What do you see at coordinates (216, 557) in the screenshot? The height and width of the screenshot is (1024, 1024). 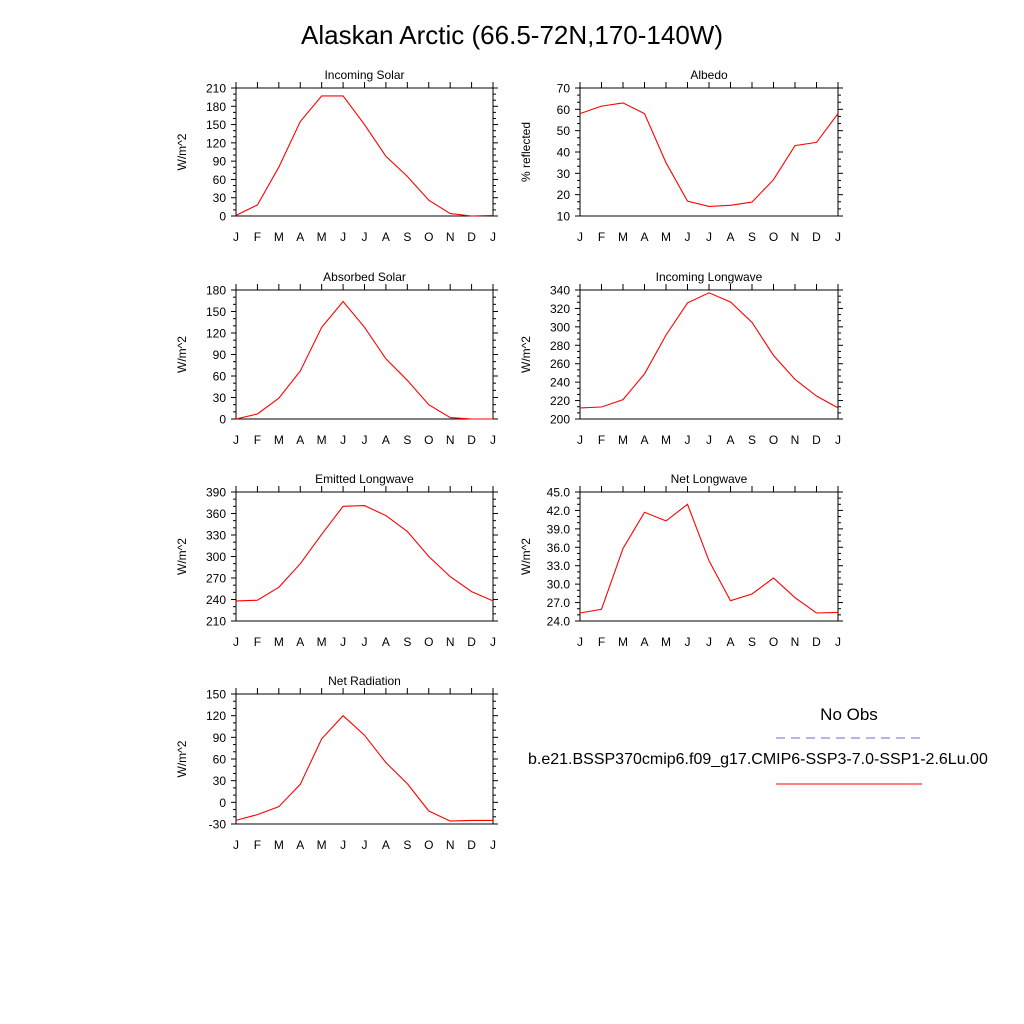 I see `y-tick-label: 300` at bounding box center [216, 557].